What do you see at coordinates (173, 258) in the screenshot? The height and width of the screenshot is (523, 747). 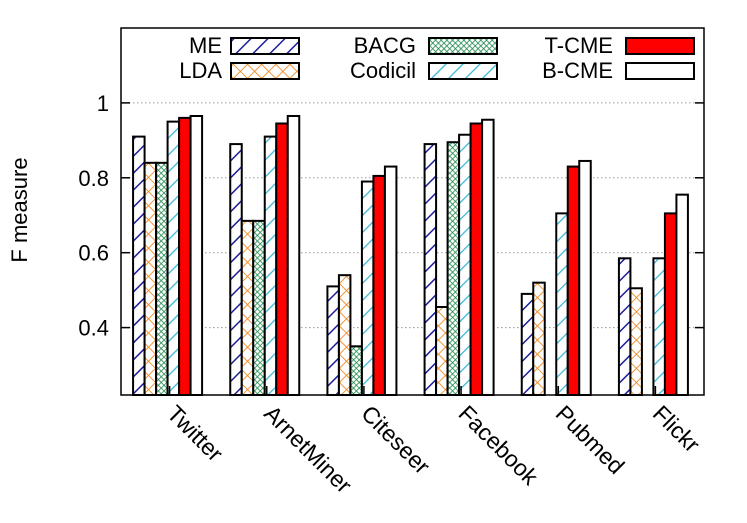 I see `bar-codicil-twitter` at bounding box center [173, 258].